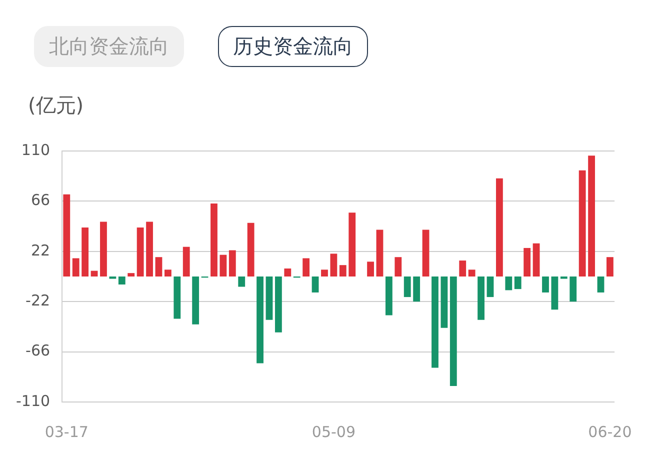 This screenshot has width=660, height=468. I want to click on x-tick-label: 03-17, so click(66, 431).